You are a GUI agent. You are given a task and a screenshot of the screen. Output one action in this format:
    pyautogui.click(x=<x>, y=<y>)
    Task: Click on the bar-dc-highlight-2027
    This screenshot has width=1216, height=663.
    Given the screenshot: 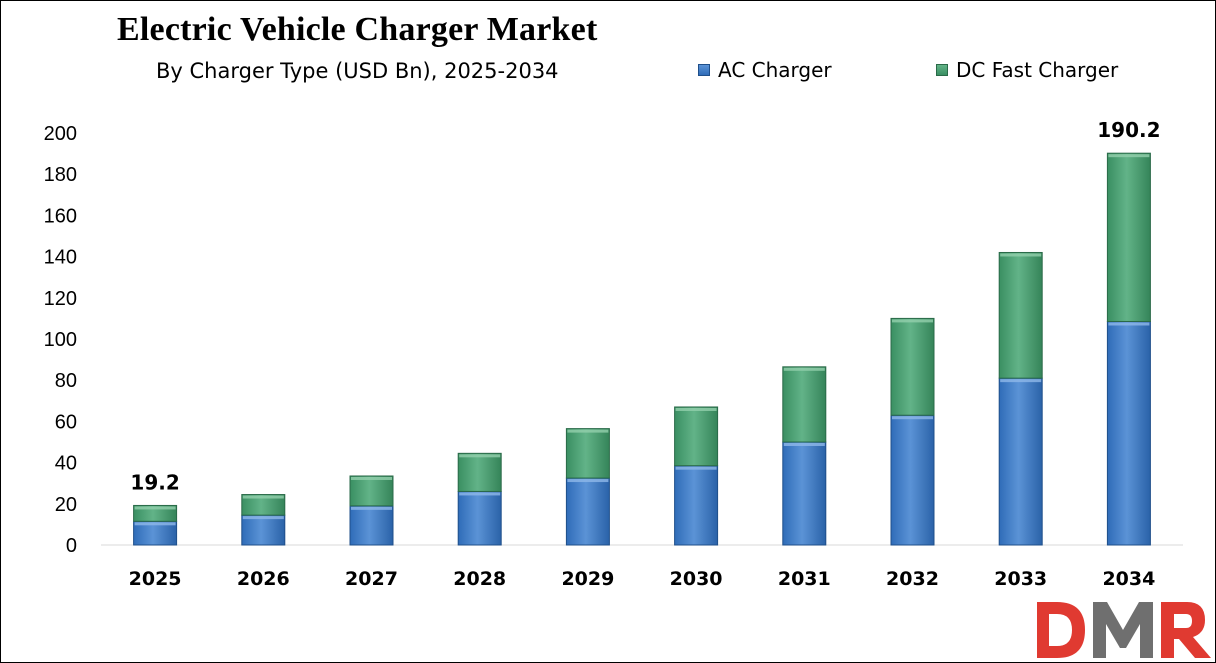 What is the action you would take?
    pyautogui.click(x=371, y=478)
    